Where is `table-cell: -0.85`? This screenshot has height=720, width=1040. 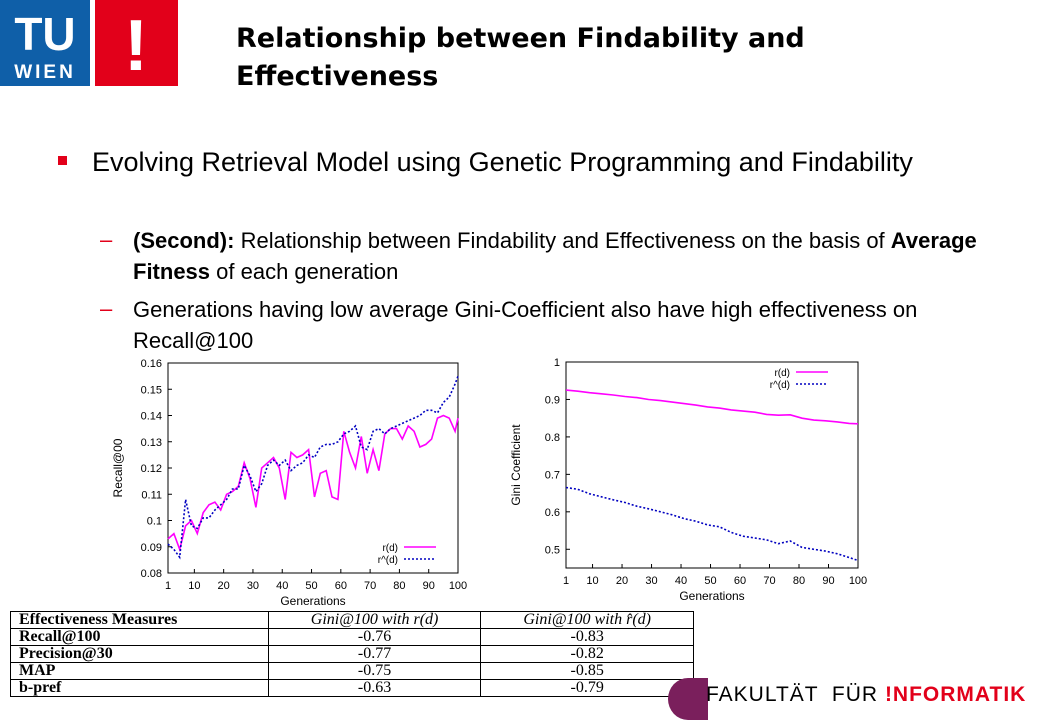
table-cell: -0.85 is located at coordinates (587, 671).